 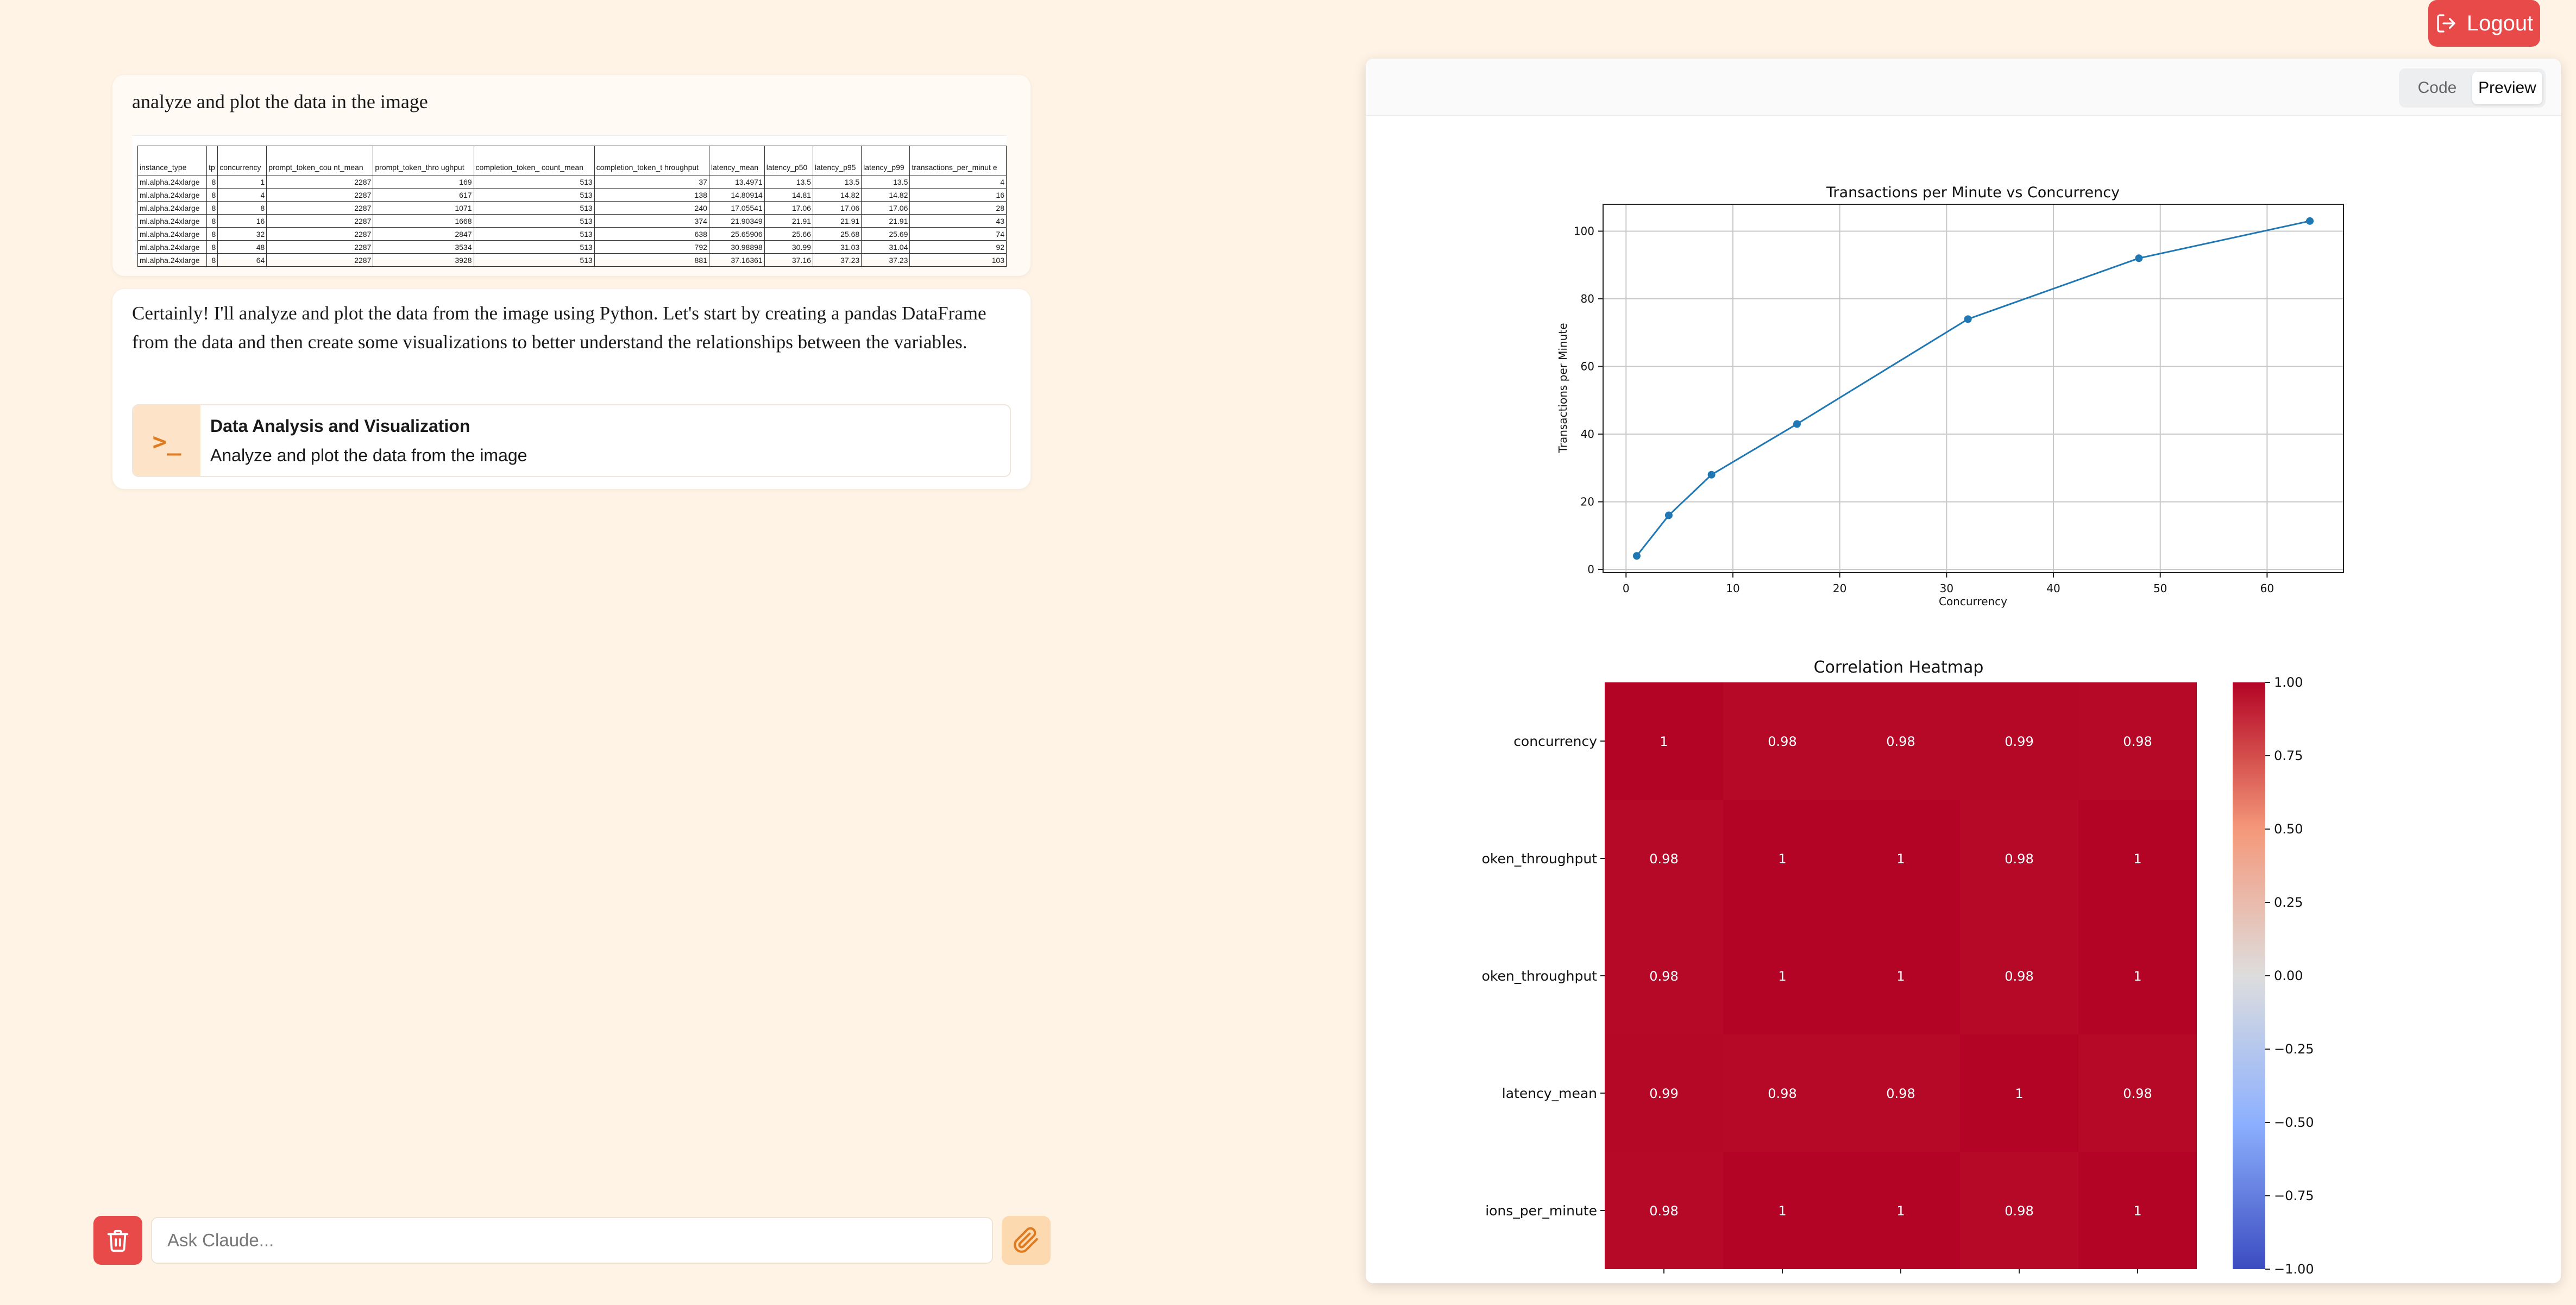 What do you see at coordinates (2288, 829) in the screenshot?
I see `colorbar-tick-label: 0.50` at bounding box center [2288, 829].